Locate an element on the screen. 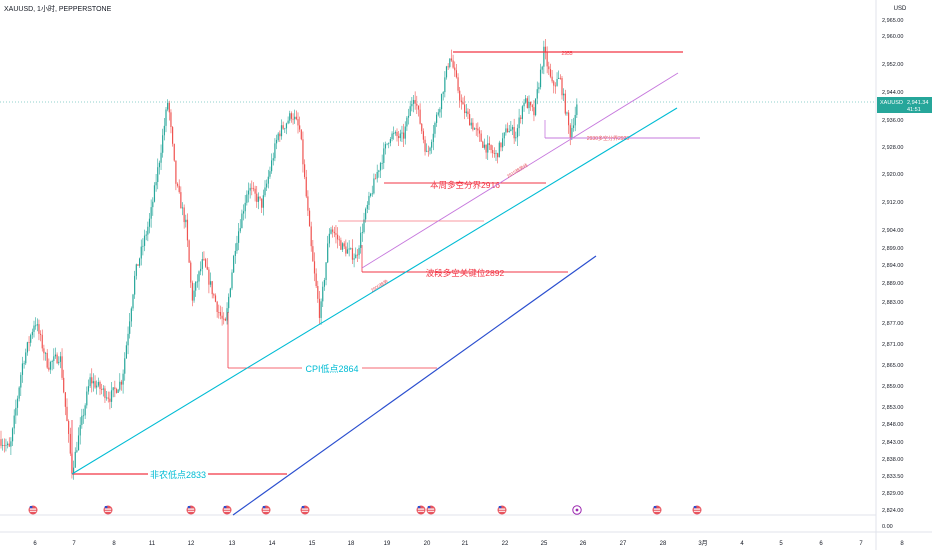  economic-events is located at coordinates (365, 510).